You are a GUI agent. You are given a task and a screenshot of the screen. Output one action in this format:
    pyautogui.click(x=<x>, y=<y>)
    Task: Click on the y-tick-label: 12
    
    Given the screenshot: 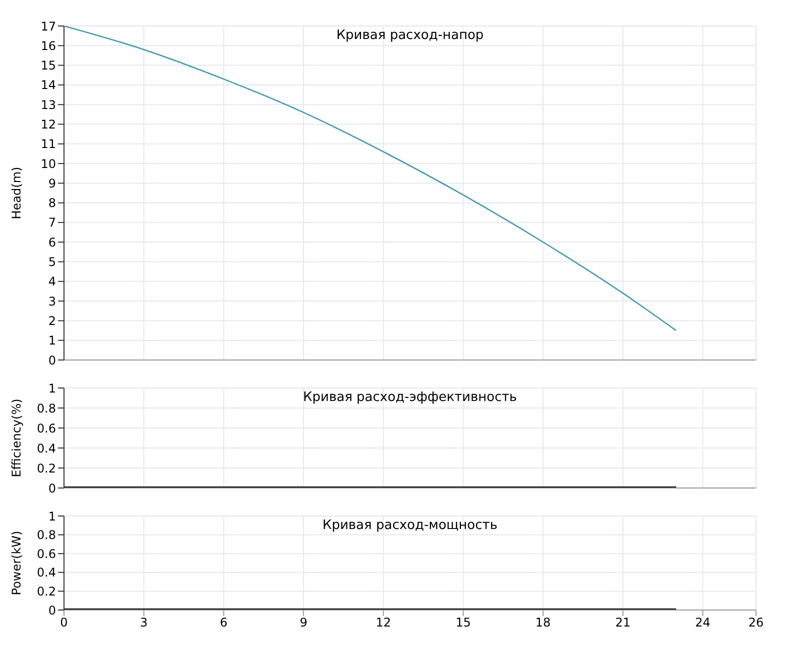 What is the action you would take?
    pyautogui.click(x=48, y=124)
    